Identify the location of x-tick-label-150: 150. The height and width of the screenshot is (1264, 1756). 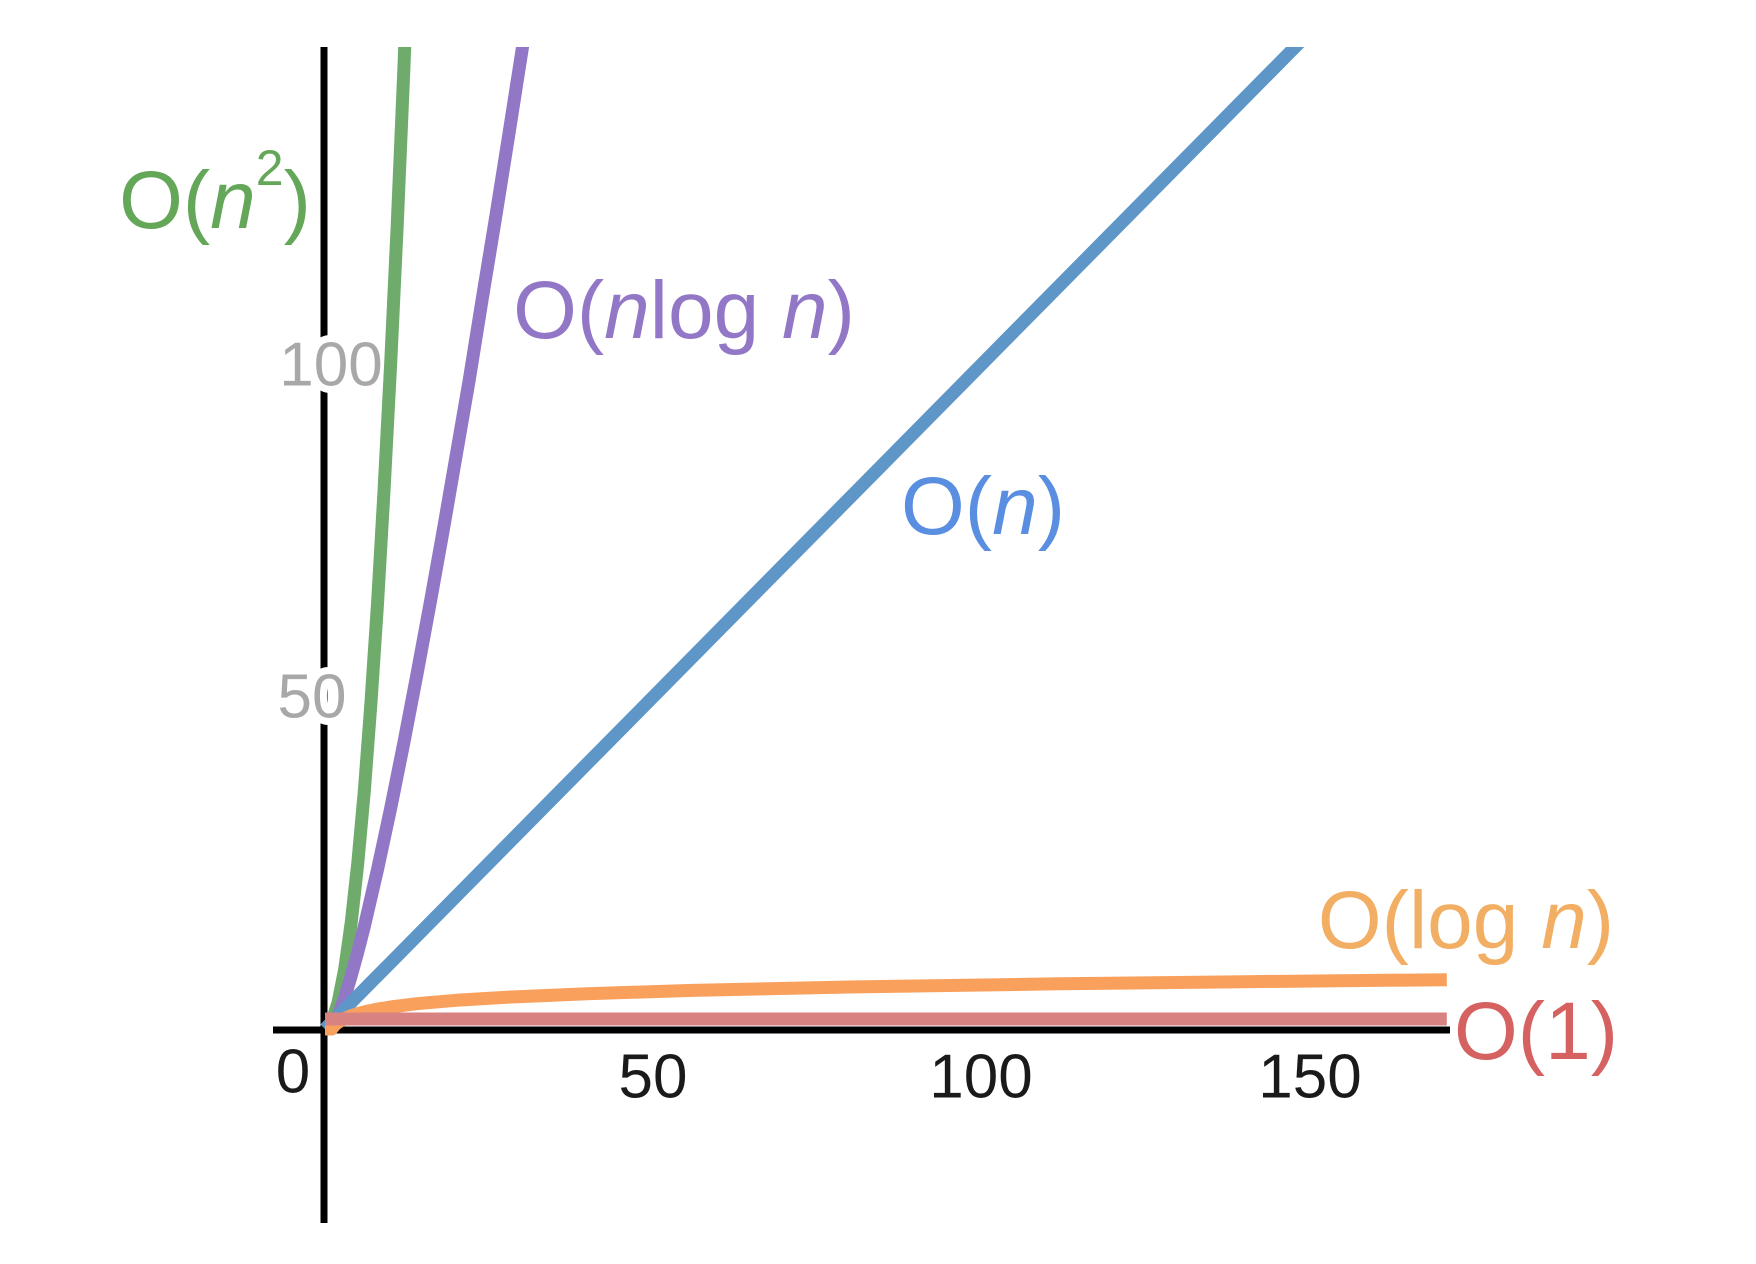
(1309, 1077).